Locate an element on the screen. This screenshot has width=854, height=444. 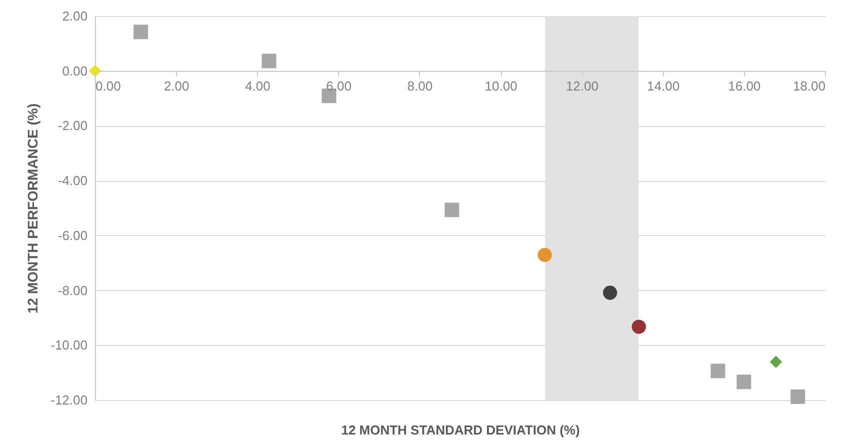
x-tick-label: 18.00 is located at coordinates (809, 86).